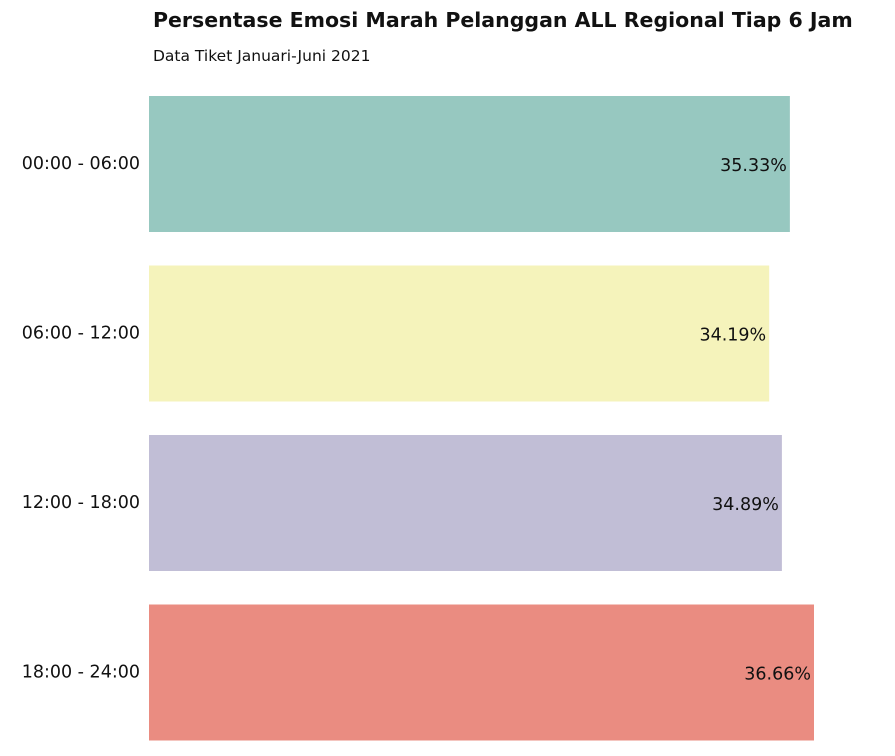 The height and width of the screenshot is (756, 895). What do you see at coordinates (81, 673) in the screenshot?
I see `category-label: 18:00 - 24:00` at bounding box center [81, 673].